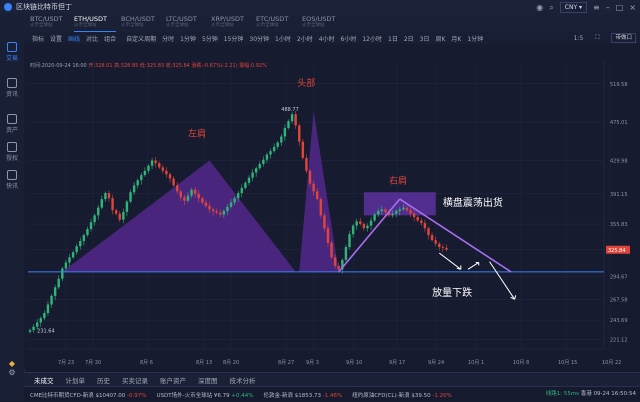 The image size is (640, 402). What do you see at coordinates (348, 39) in the screenshot?
I see `period-6h: 6小时` at bounding box center [348, 39].